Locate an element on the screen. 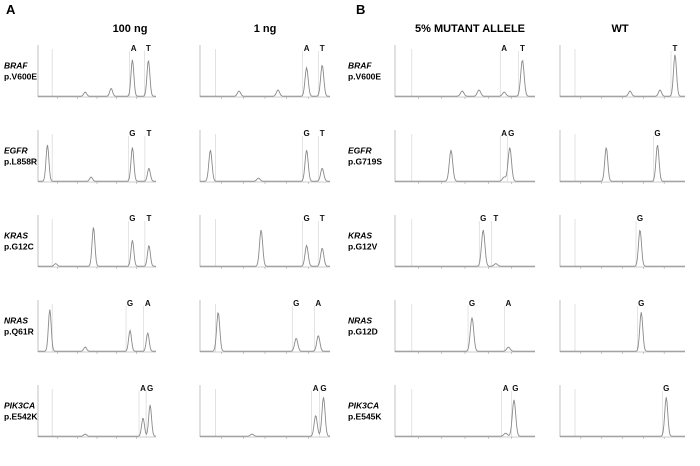 The width and height of the screenshot is (700, 466). row-label-variant: p.G12C is located at coordinates (19, 246).